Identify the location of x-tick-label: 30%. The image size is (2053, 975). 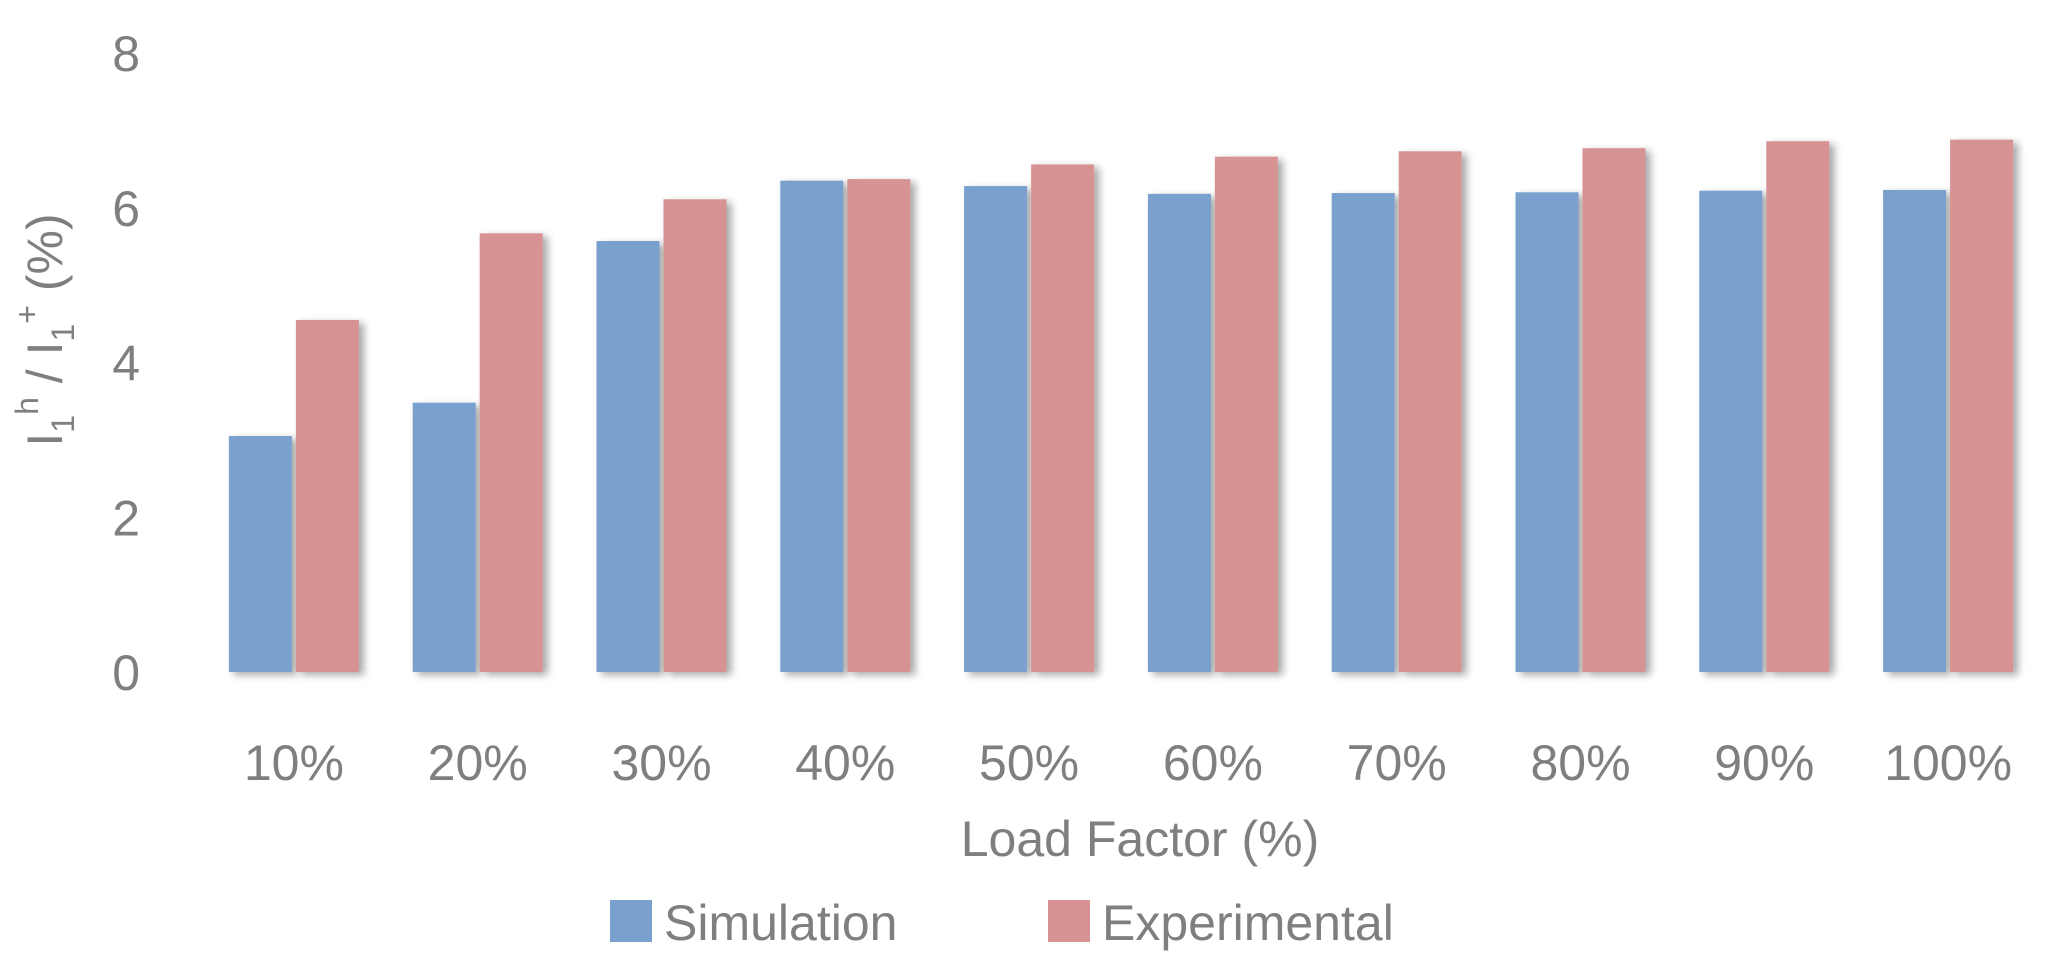
(661, 763).